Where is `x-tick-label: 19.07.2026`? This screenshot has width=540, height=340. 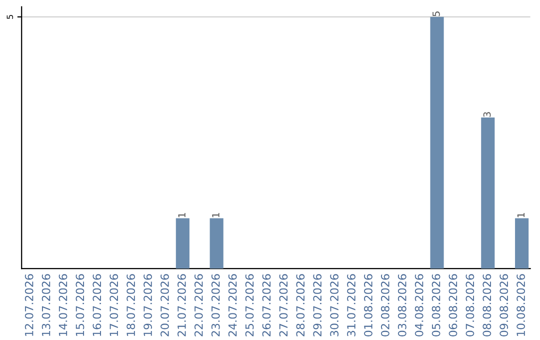 x-tick-label: 19.07.2026 is located at coordinates (148, 305).